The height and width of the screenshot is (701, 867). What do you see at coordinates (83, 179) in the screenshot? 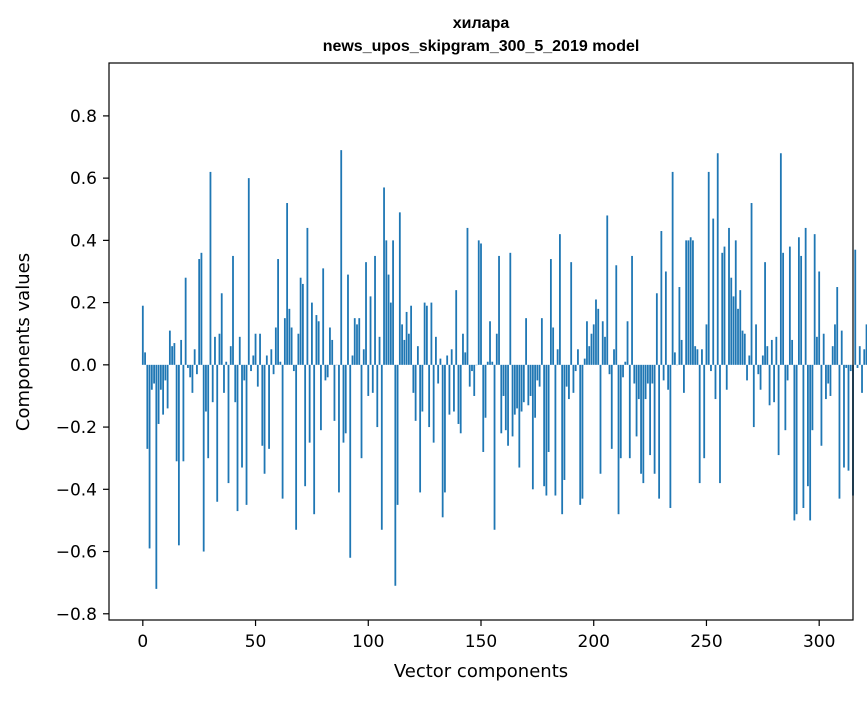
I see `y-tick-label: 0.6` at bounding box center [83, 179].